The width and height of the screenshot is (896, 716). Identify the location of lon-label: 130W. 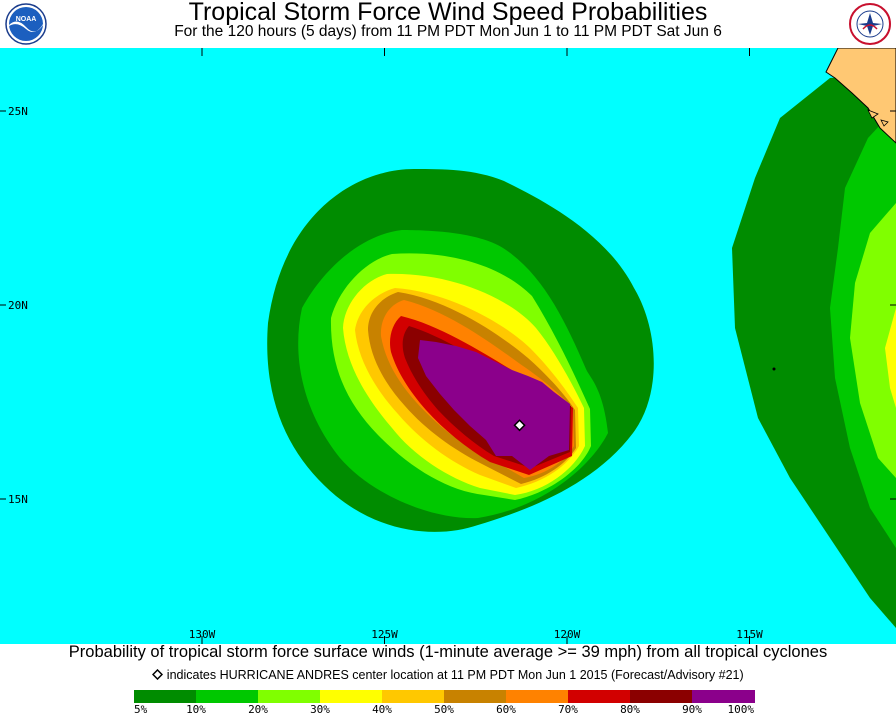
(202, 634).